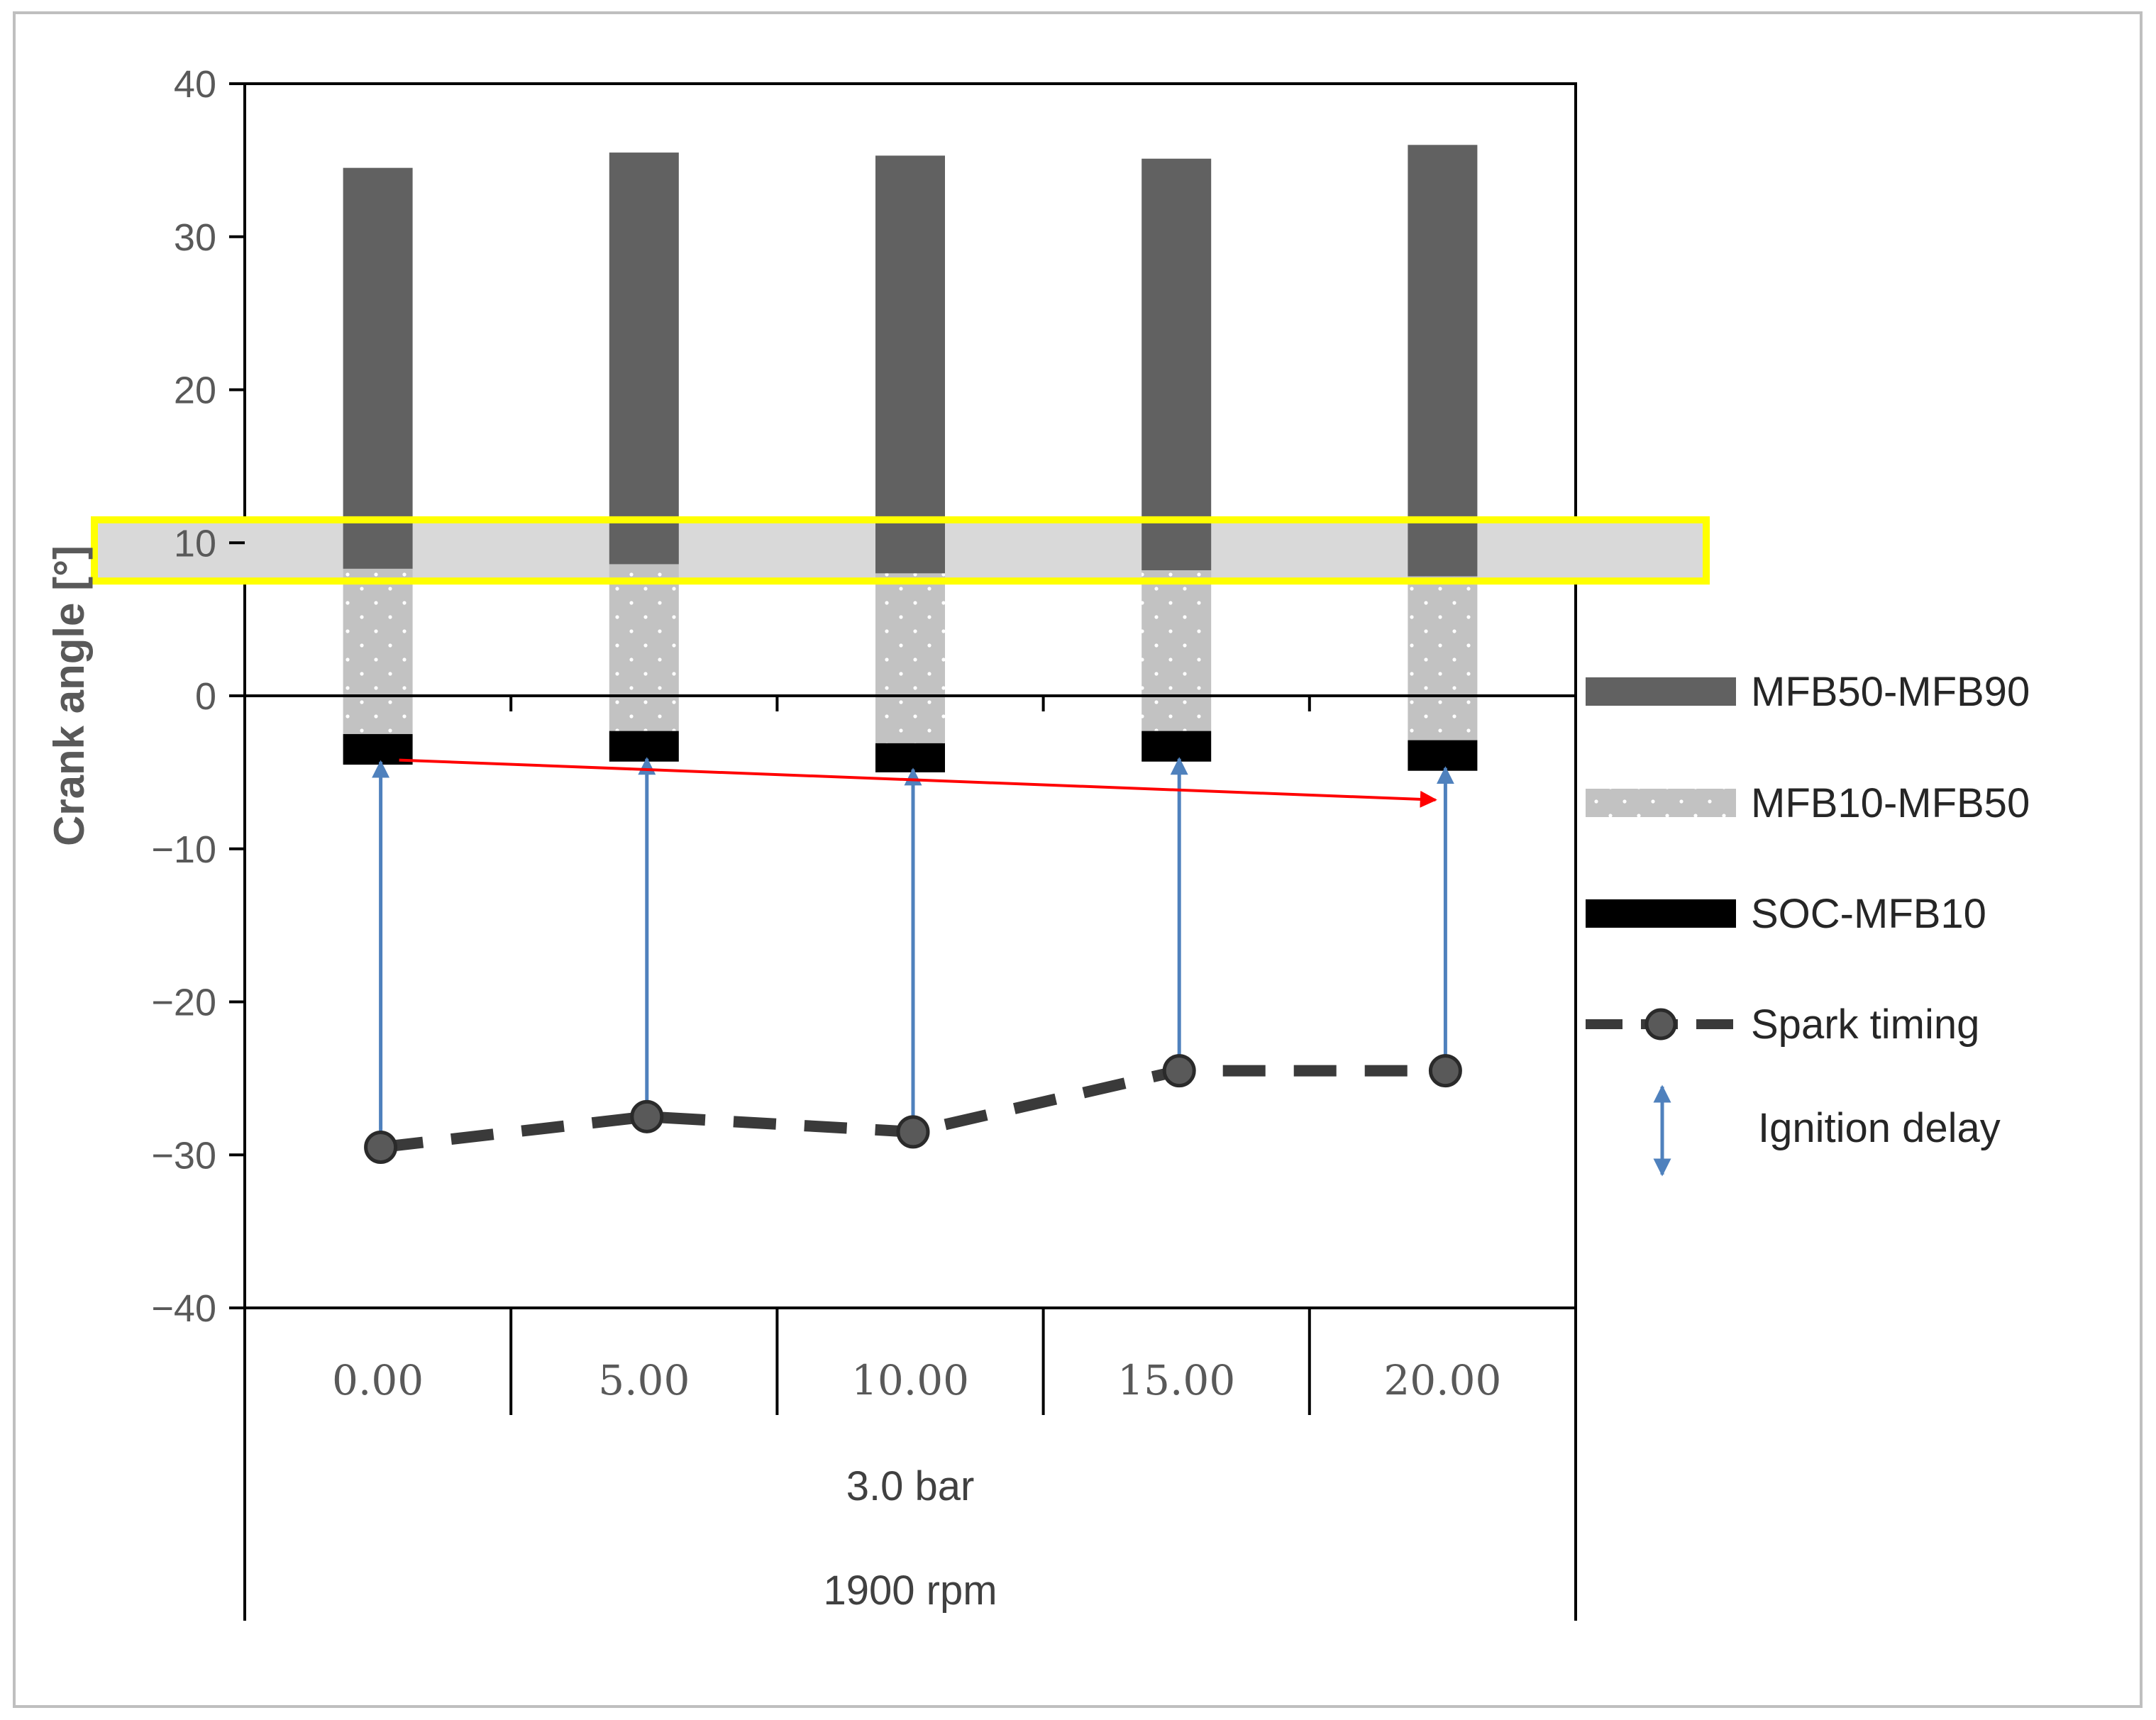  Describe the element at coordinates (1176, 1380) in the screenshot. I see `x-category-label-3: 15.00` at that location.